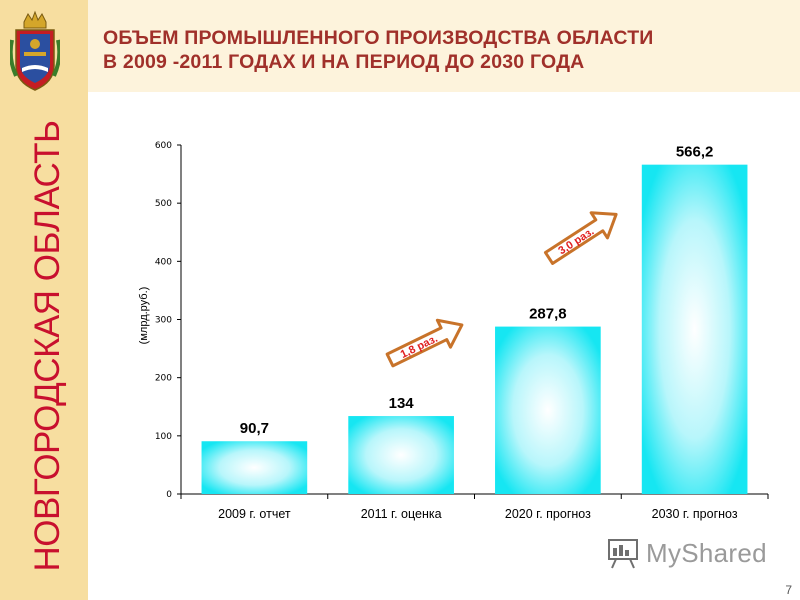  I want to click on bar-value-label: 287,8, so click(548, 314).